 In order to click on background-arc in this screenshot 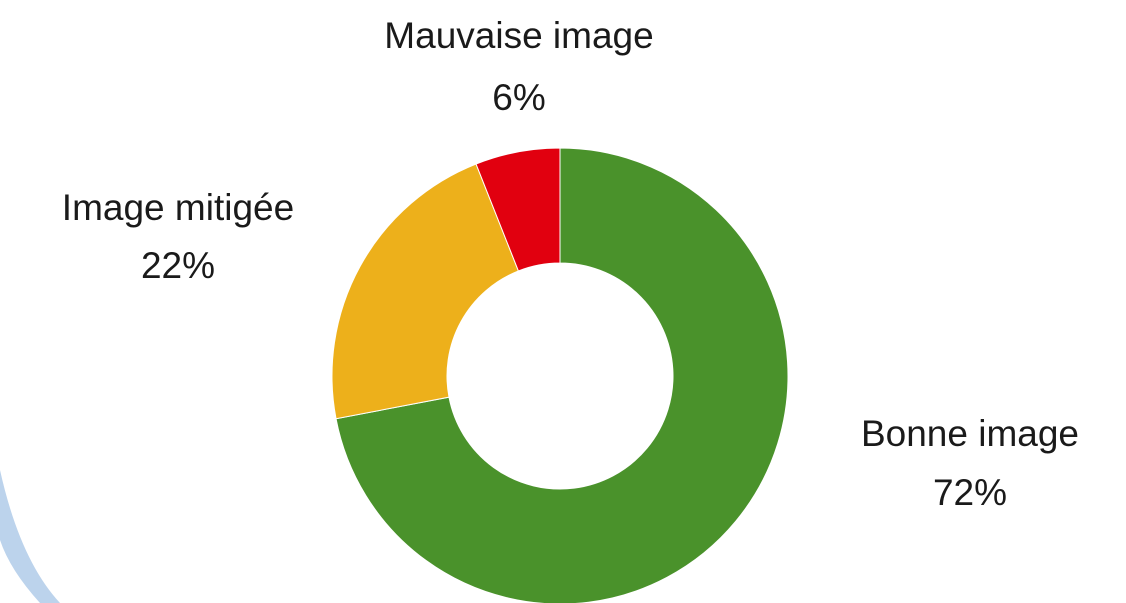, I will do `click(30, 536)`.